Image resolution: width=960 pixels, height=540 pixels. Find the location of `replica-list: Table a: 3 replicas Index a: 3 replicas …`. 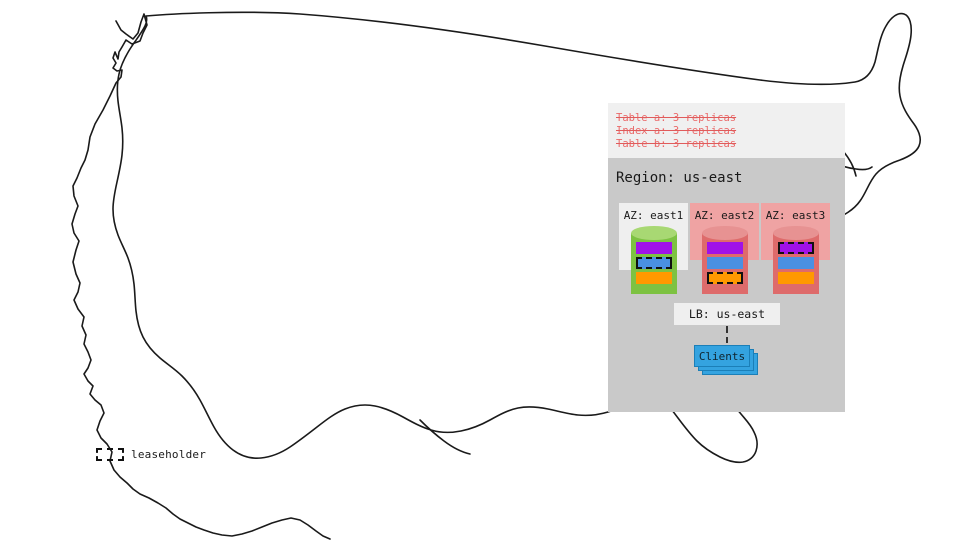

replica-list: Table a: 3 replicas Index a: 3 replicas … is located at coordinates (676, 131).